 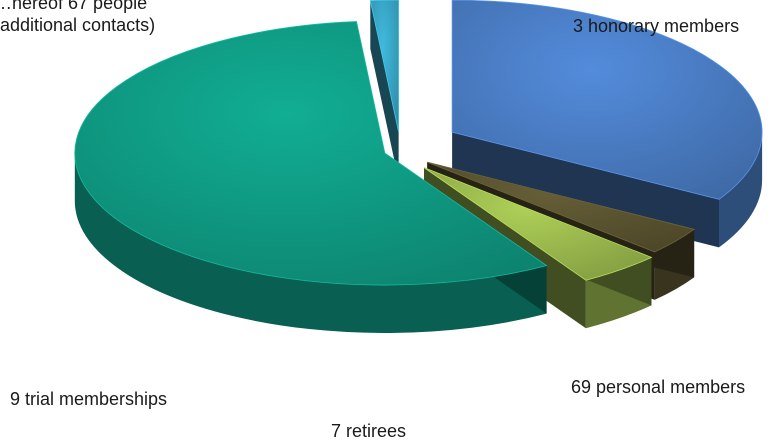 I want to click on label-corporate-line-2: (additional contacts), so click(x=78, y=25).